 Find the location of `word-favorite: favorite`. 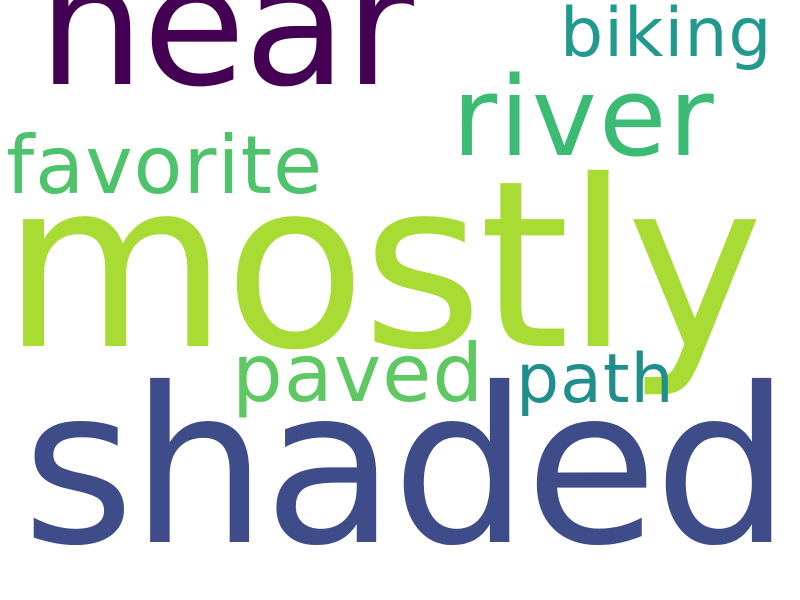

word-favorite: favorite is located at coordinates (165, 165).